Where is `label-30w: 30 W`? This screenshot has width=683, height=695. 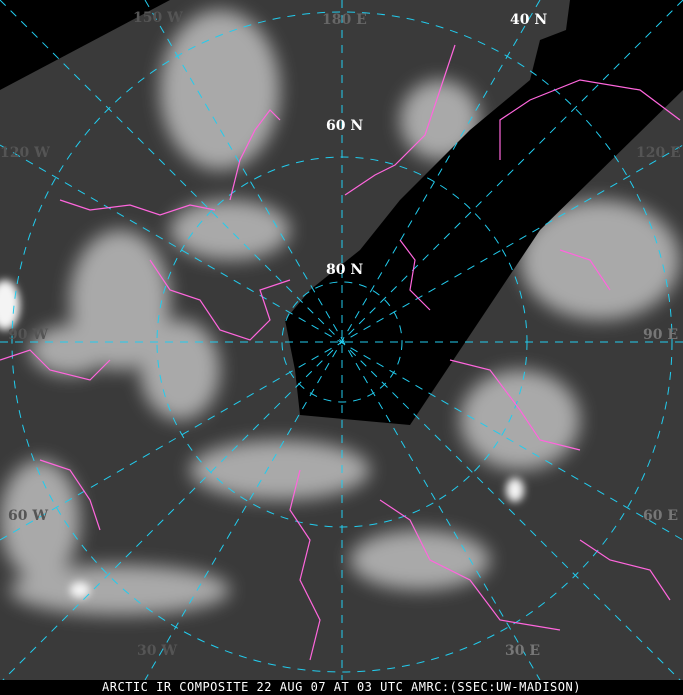
label-30w: 30 W is located at coordinates (157, 651).